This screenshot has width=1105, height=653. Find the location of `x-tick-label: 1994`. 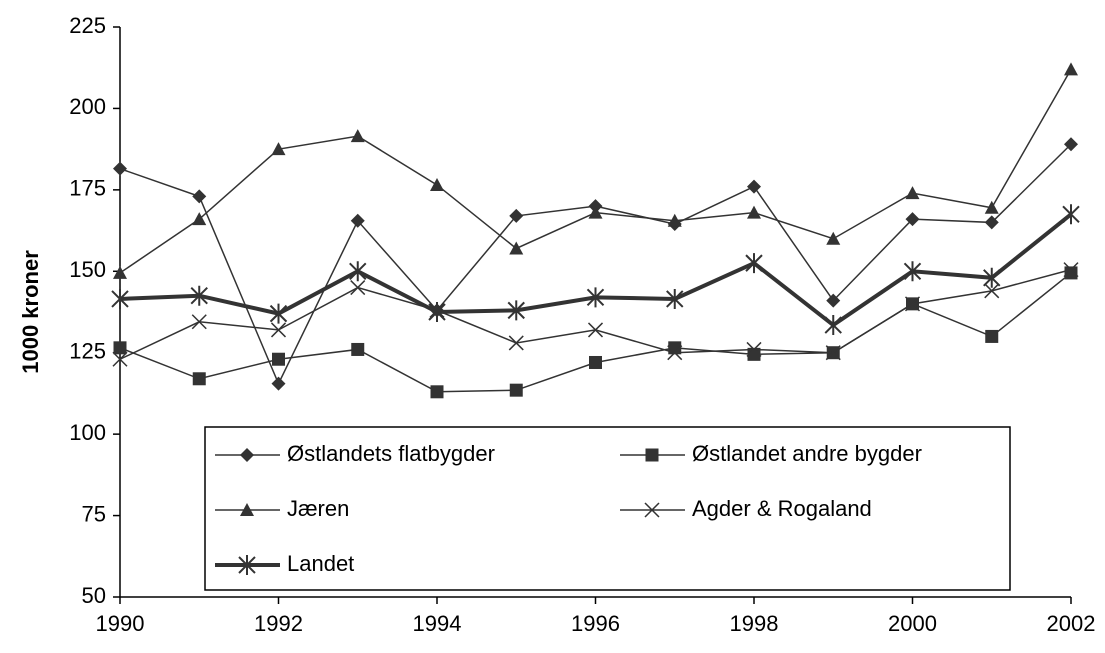

x-tick-label: 1994 is located at coordinates (437, 623).